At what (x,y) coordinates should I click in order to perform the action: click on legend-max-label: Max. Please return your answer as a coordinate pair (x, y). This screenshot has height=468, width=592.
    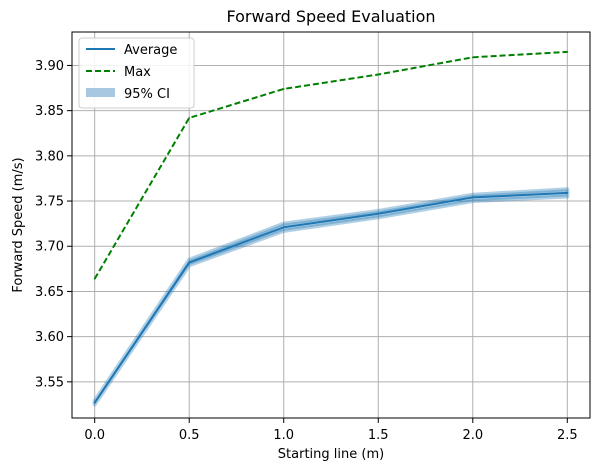
    Looking at the image, I should click on (137, 72).